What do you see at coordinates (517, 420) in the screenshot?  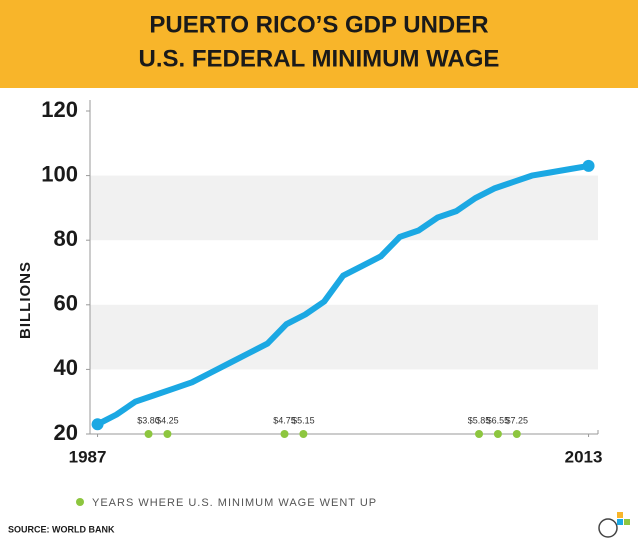 I see `wage-label: $7.25` at bounding box center [517, 420].